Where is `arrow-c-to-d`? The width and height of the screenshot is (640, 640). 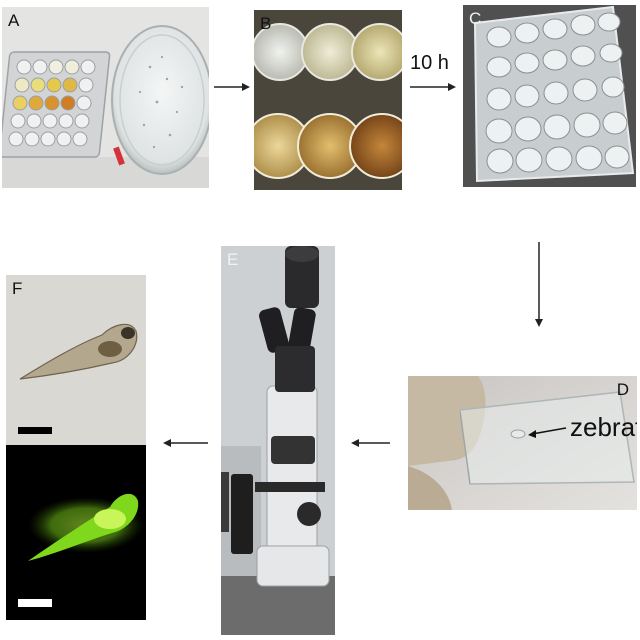
arrow-c-to-d is located at coordinates (539, 284).